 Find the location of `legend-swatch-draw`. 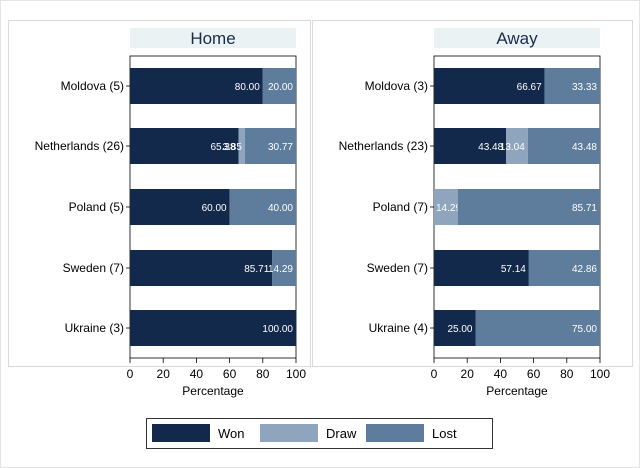

legend-swatch-draw is located at coordinates (289, 433).